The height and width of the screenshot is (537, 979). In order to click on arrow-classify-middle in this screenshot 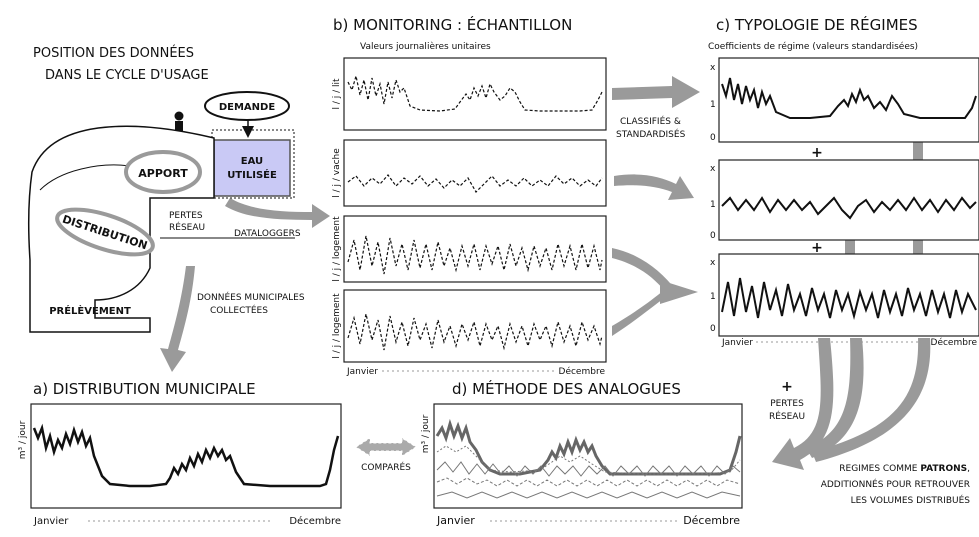, I will do `click(654, 187)`.